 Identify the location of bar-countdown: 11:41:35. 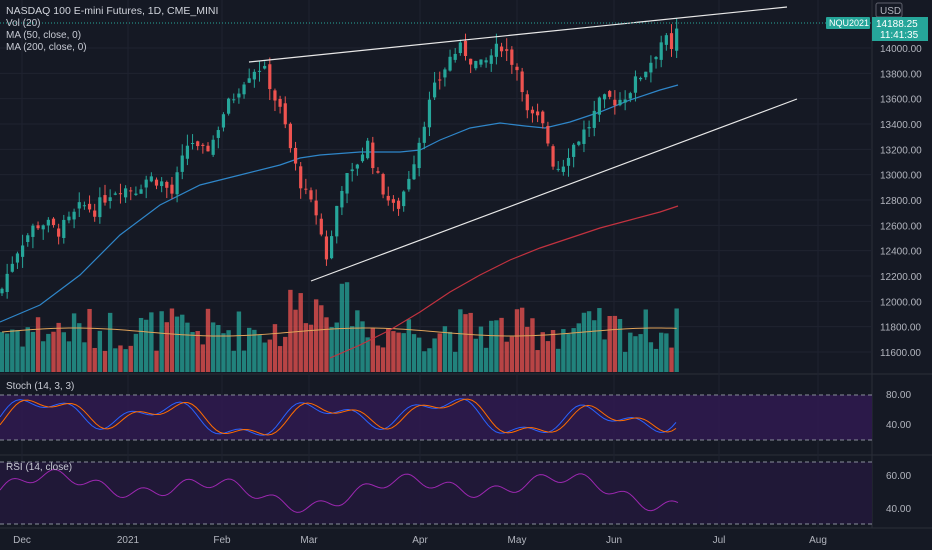
(899, 35).